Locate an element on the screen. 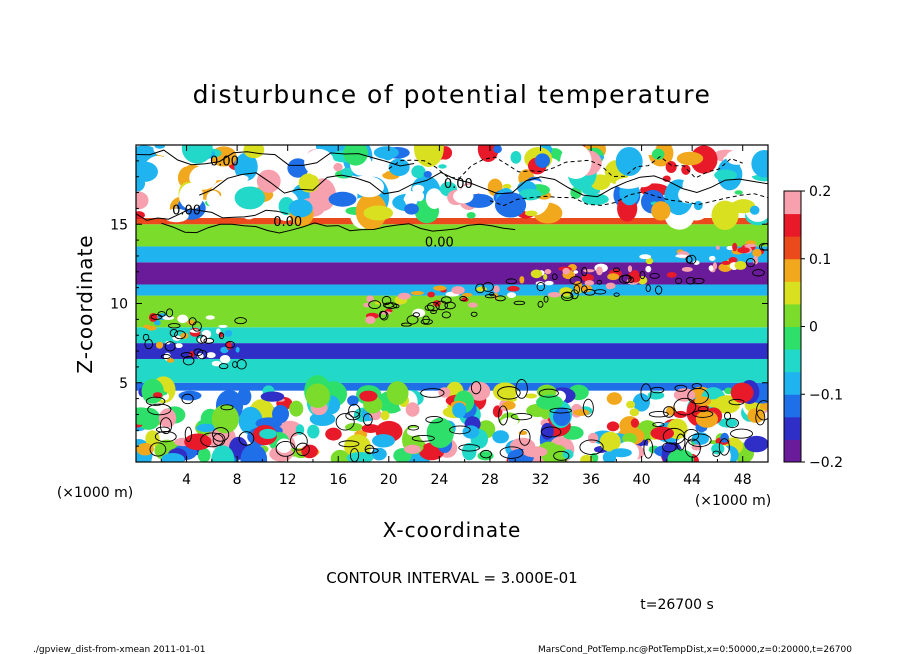  colorbar-ticks: 0.2 0.1 0 −0.1 −0.2 is located at coordinates (822, 327).